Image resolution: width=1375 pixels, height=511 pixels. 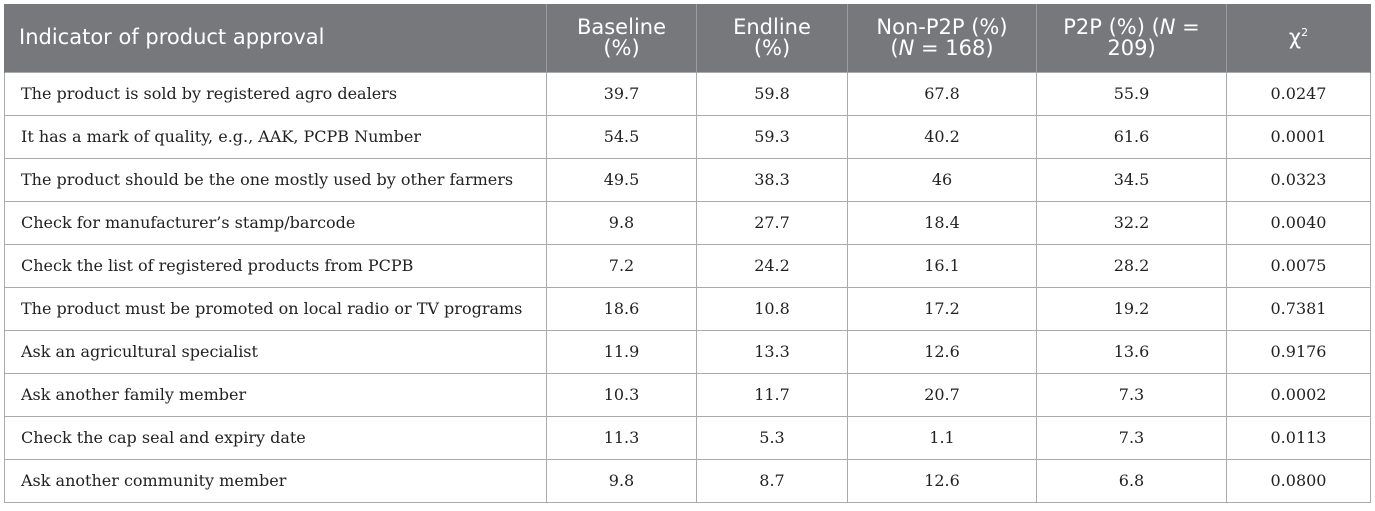 I want to click on cell-chi-square: 0.0002, so click(x=1298, y=394).